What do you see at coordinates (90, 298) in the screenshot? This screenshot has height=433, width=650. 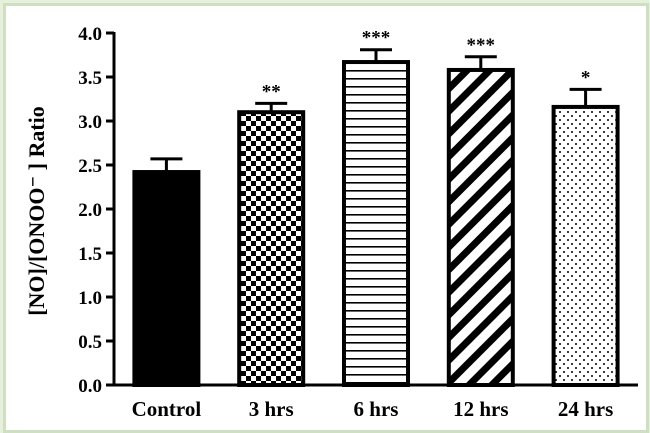 I see `y-tick-label: 1.0` at bounding box center [90, 298].